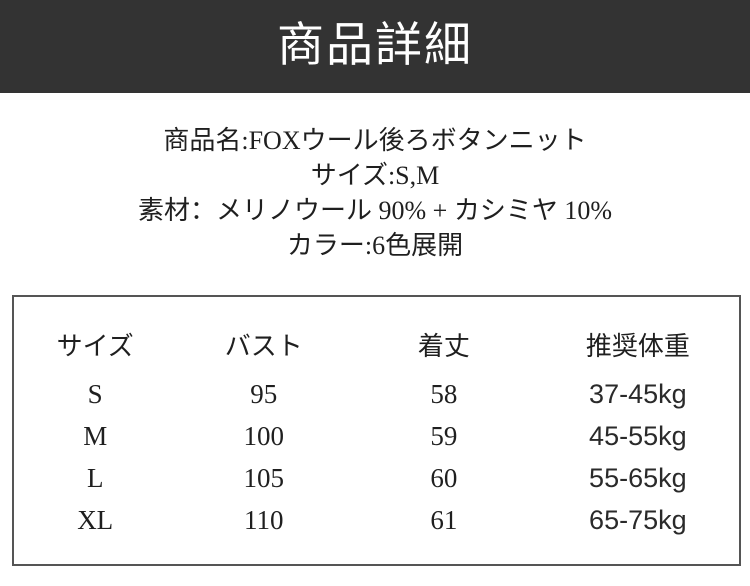 The image size is (750, 586). Describe the element at coordinates (95, 435) in the screenshot. I see `cell-size: M` at that location.